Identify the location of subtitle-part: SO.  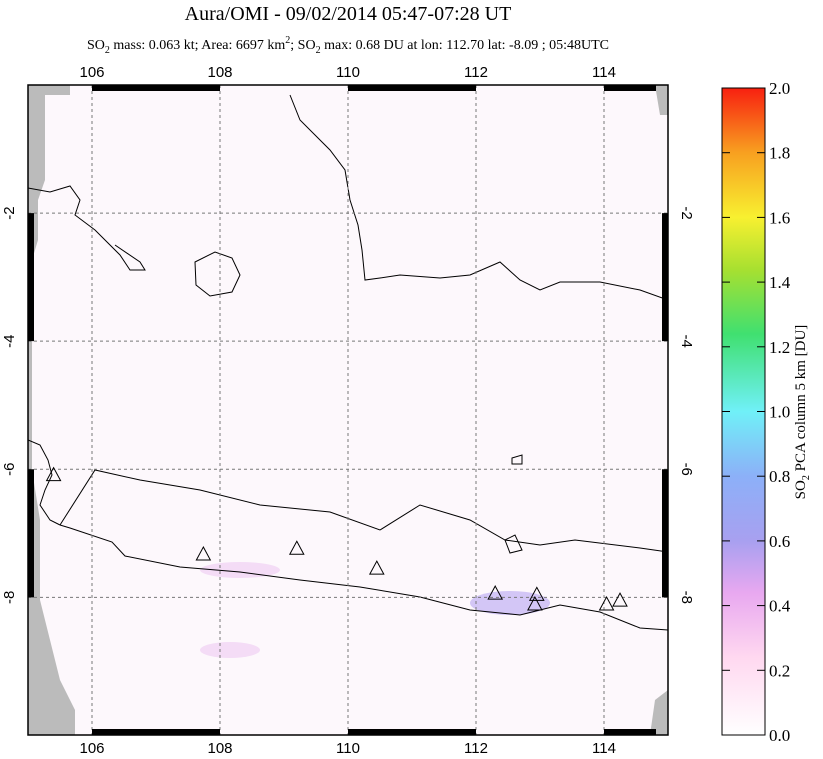
(96, 45).